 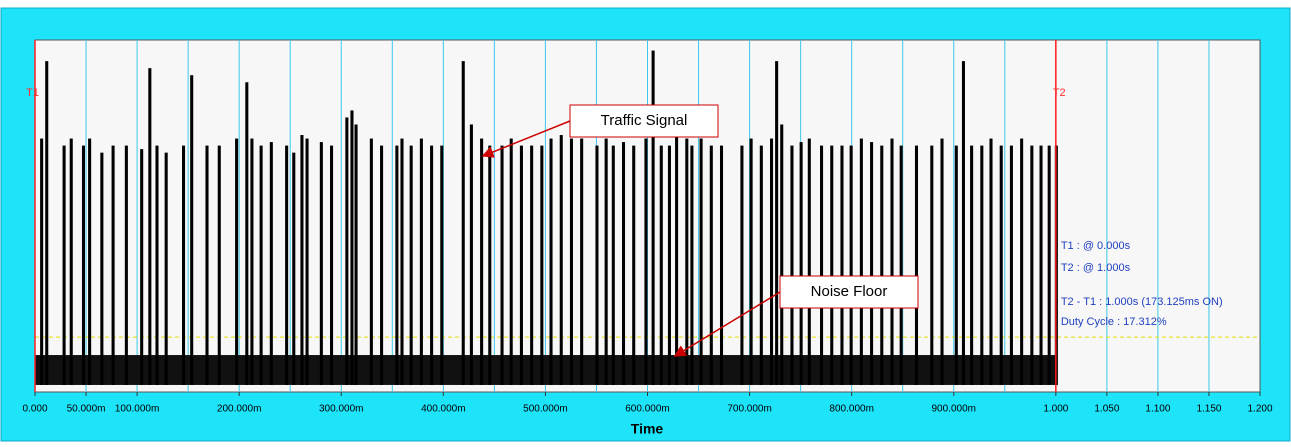 What do you see at coordinates (954, 409) in the screenshot?
I see `x-tick-label: 900.000m` at bounding box center [954, 409].